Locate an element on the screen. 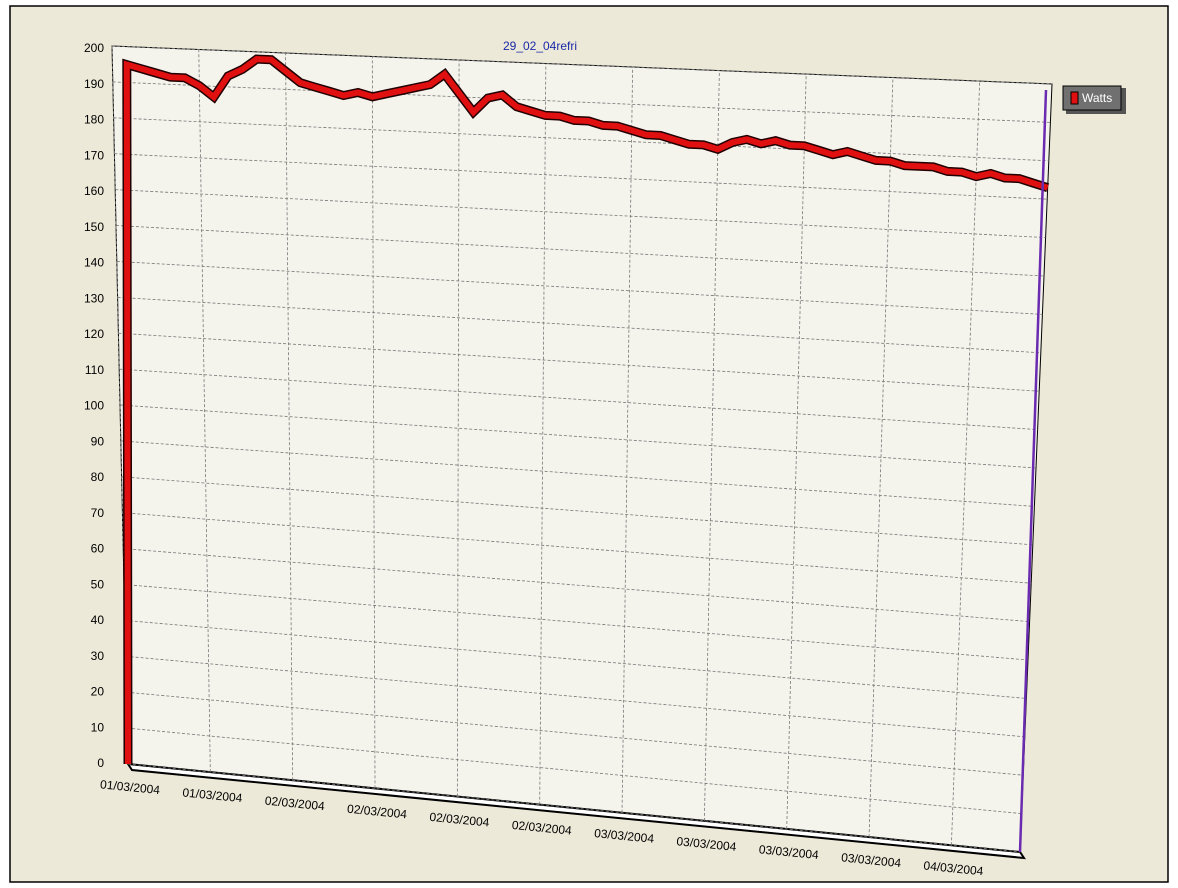 Image resolution: width=1178 pixels, height=888 pixels. legend-swatch is located at coordinates (1074, 98).